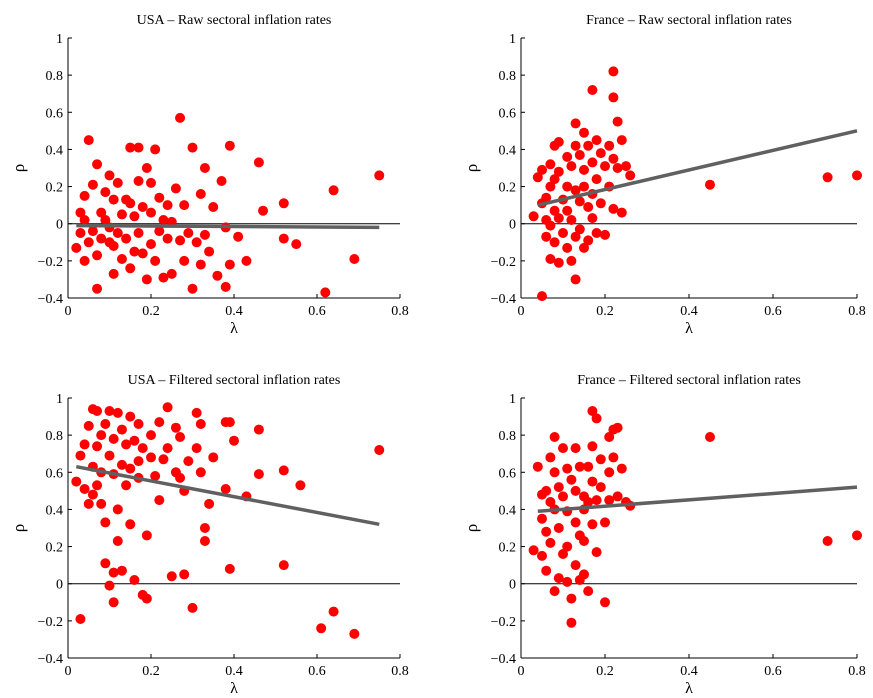 This screenshot has height=698, width=873. Describe the element at coordinates (503, 622) in the screenshot. I see `y-tick-label: −0.2` at that location.